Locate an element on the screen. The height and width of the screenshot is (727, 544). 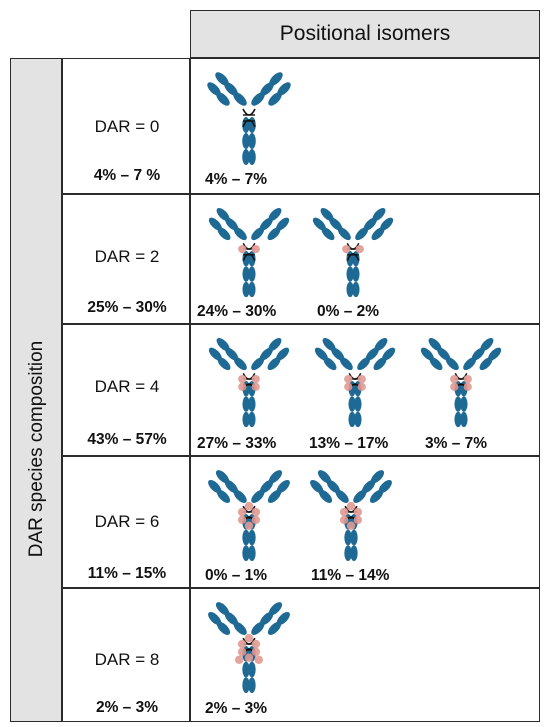
dar-label: DAR = 4 is located at coordinates (127, 386).